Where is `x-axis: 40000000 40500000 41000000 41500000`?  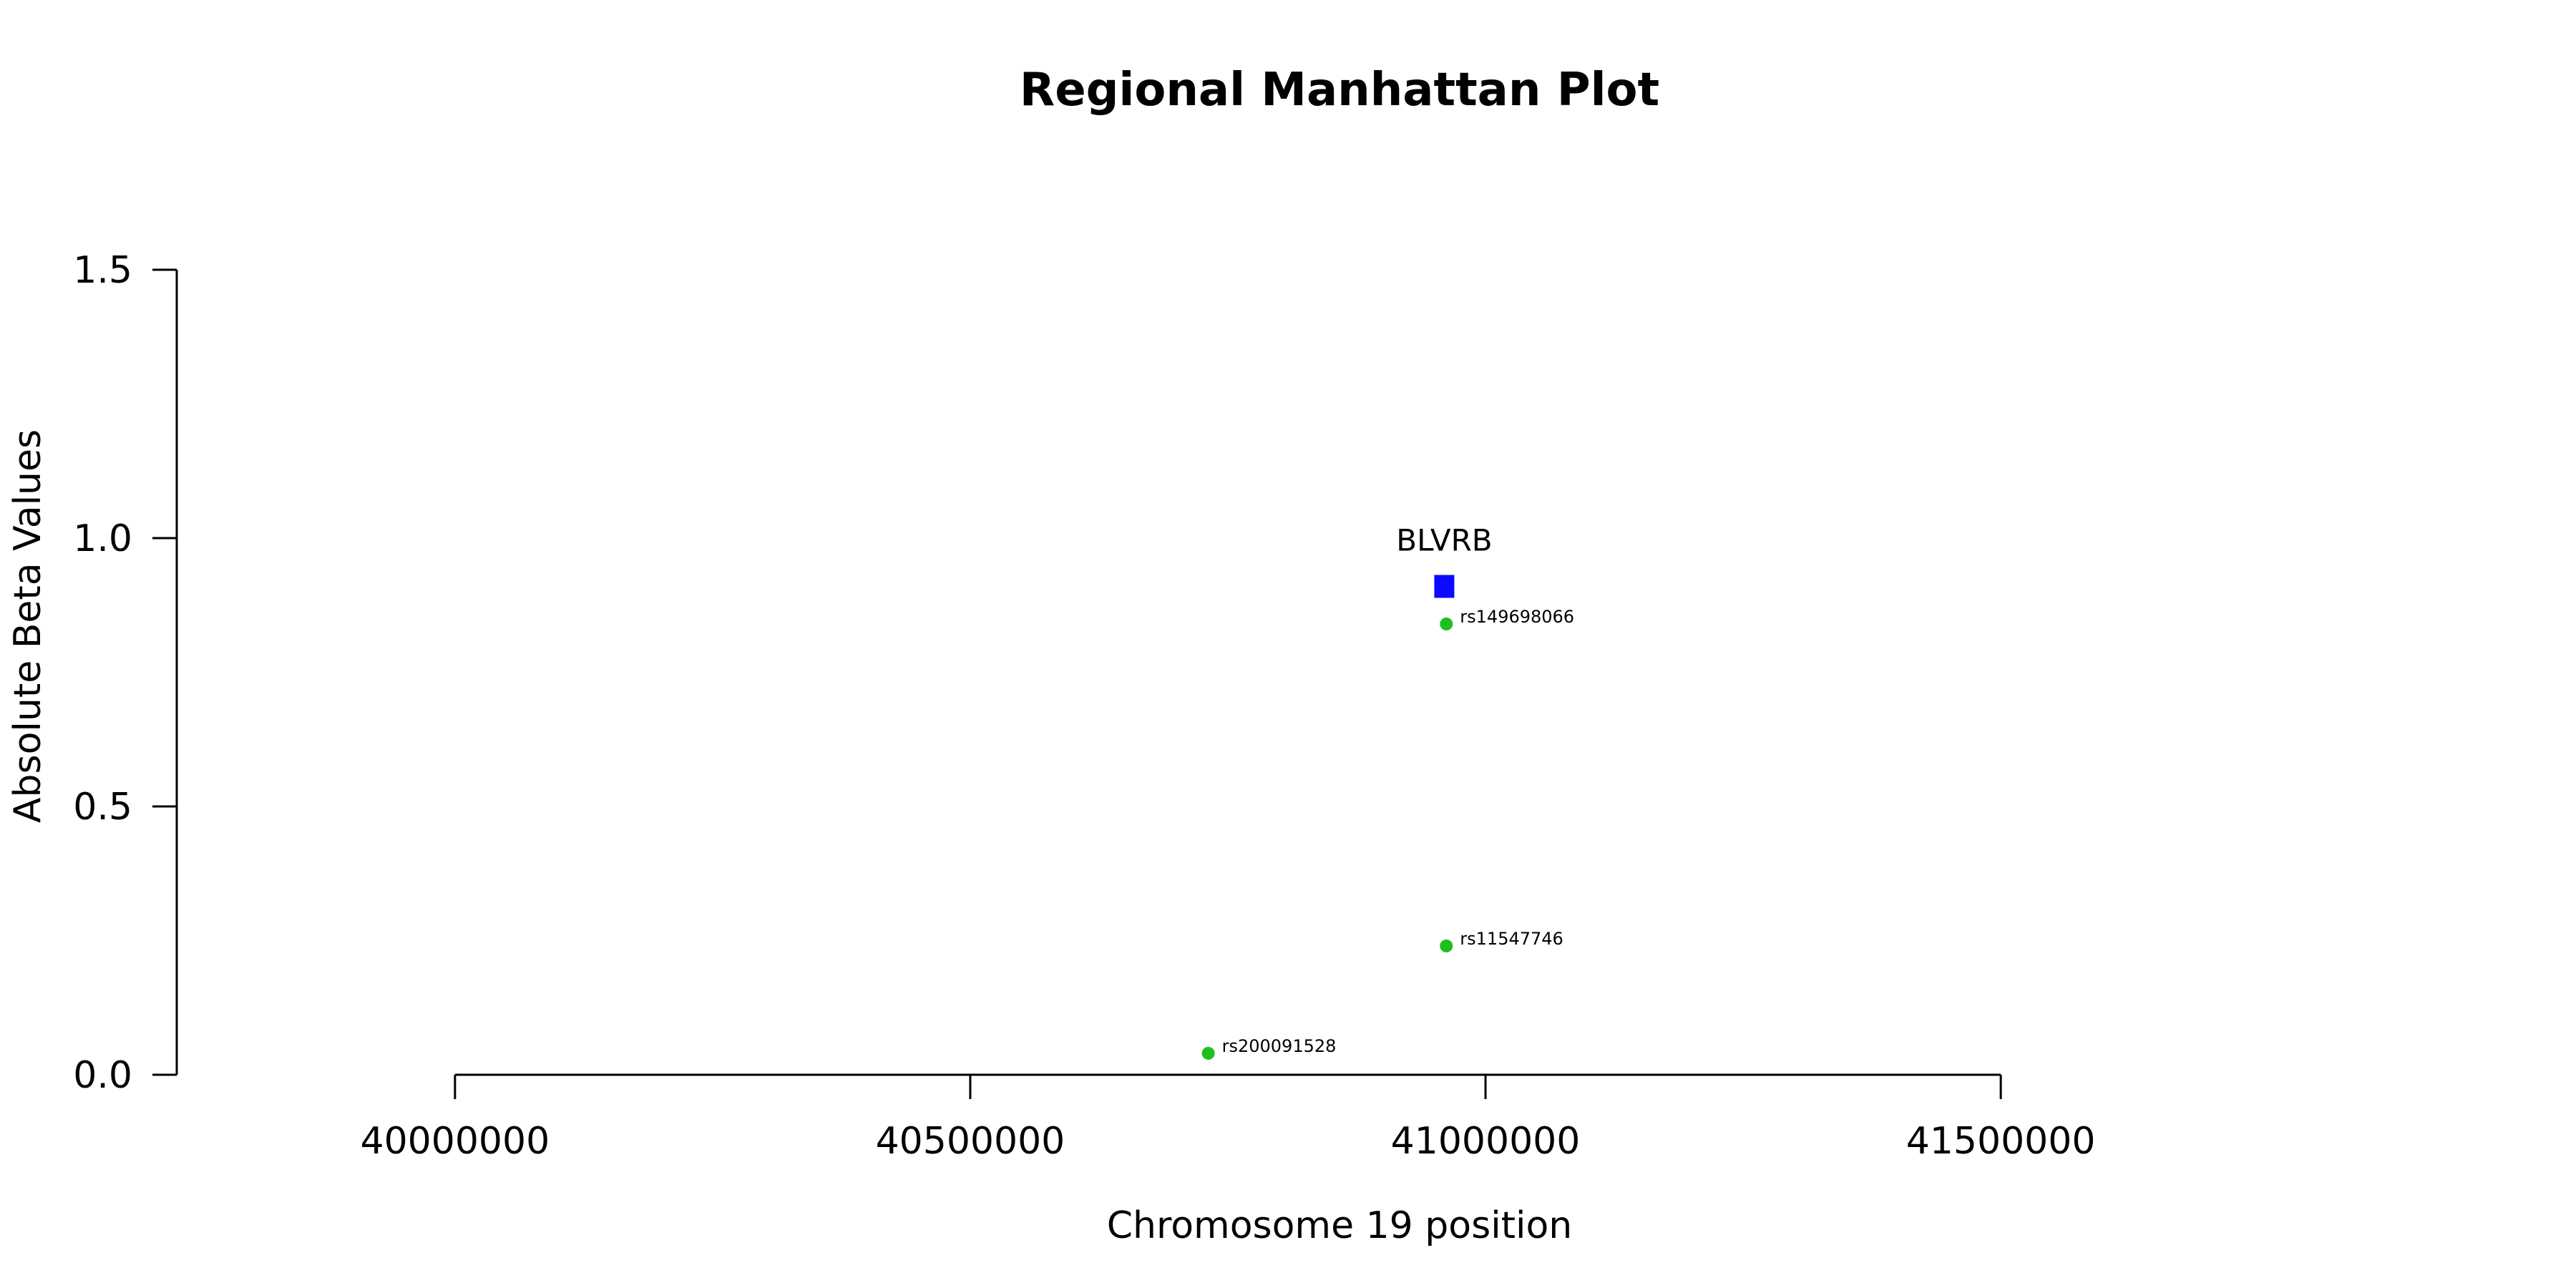
x-axis: 40000000 40500000 41000000 41500000 is located at coordinates (1228, 1118).